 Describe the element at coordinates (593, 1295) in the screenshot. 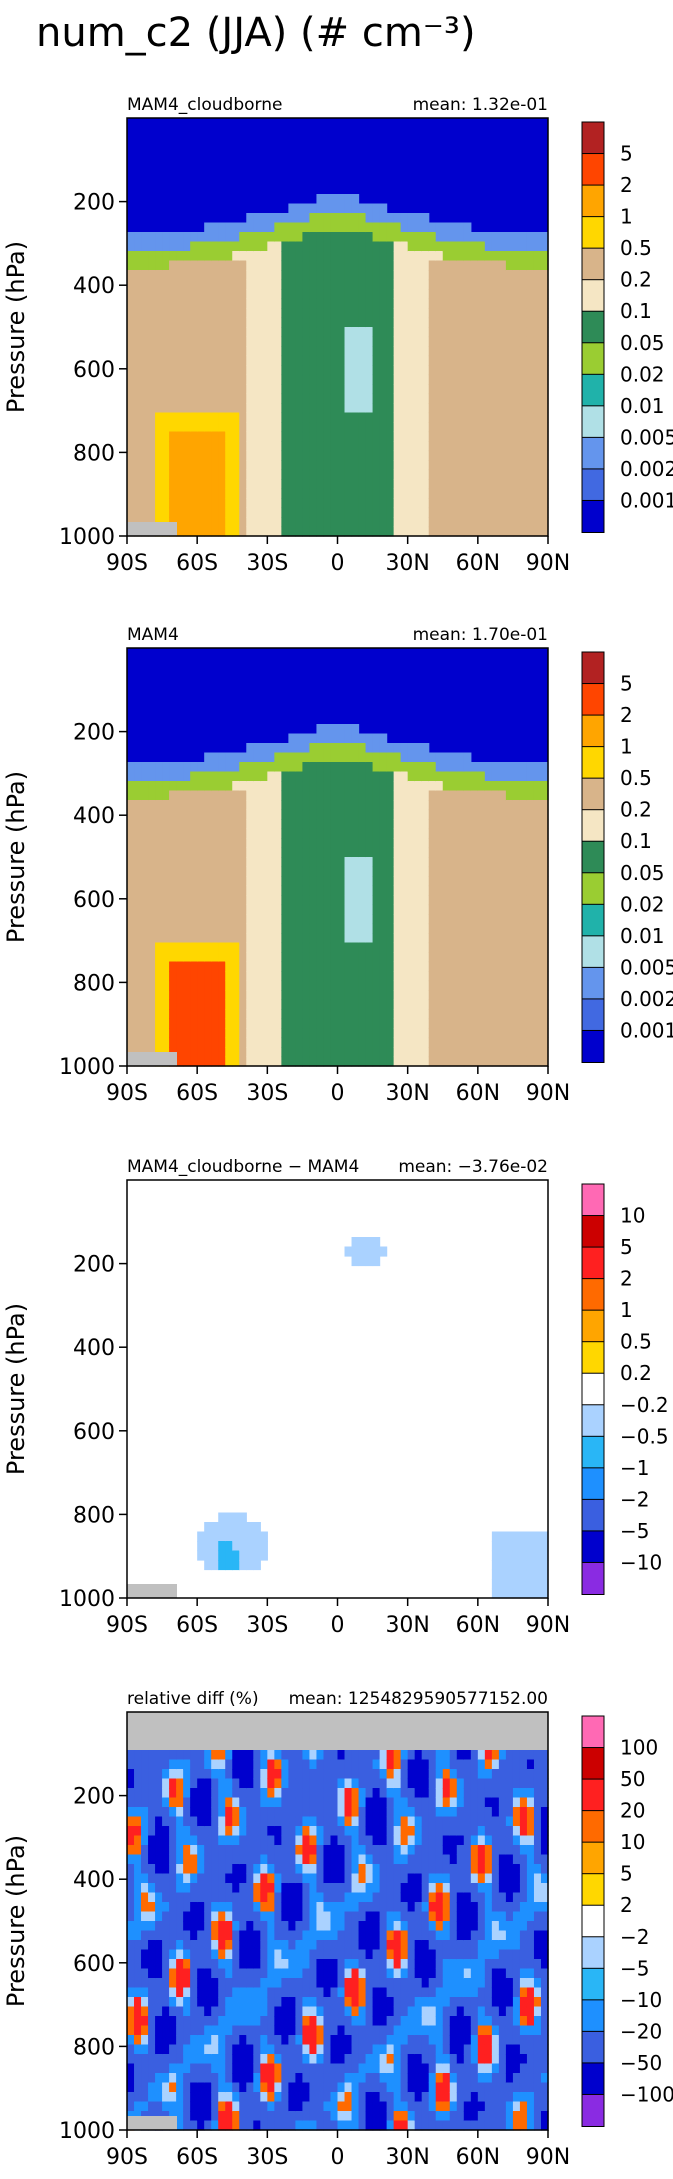

I see `colorbar-swatch` at that location.